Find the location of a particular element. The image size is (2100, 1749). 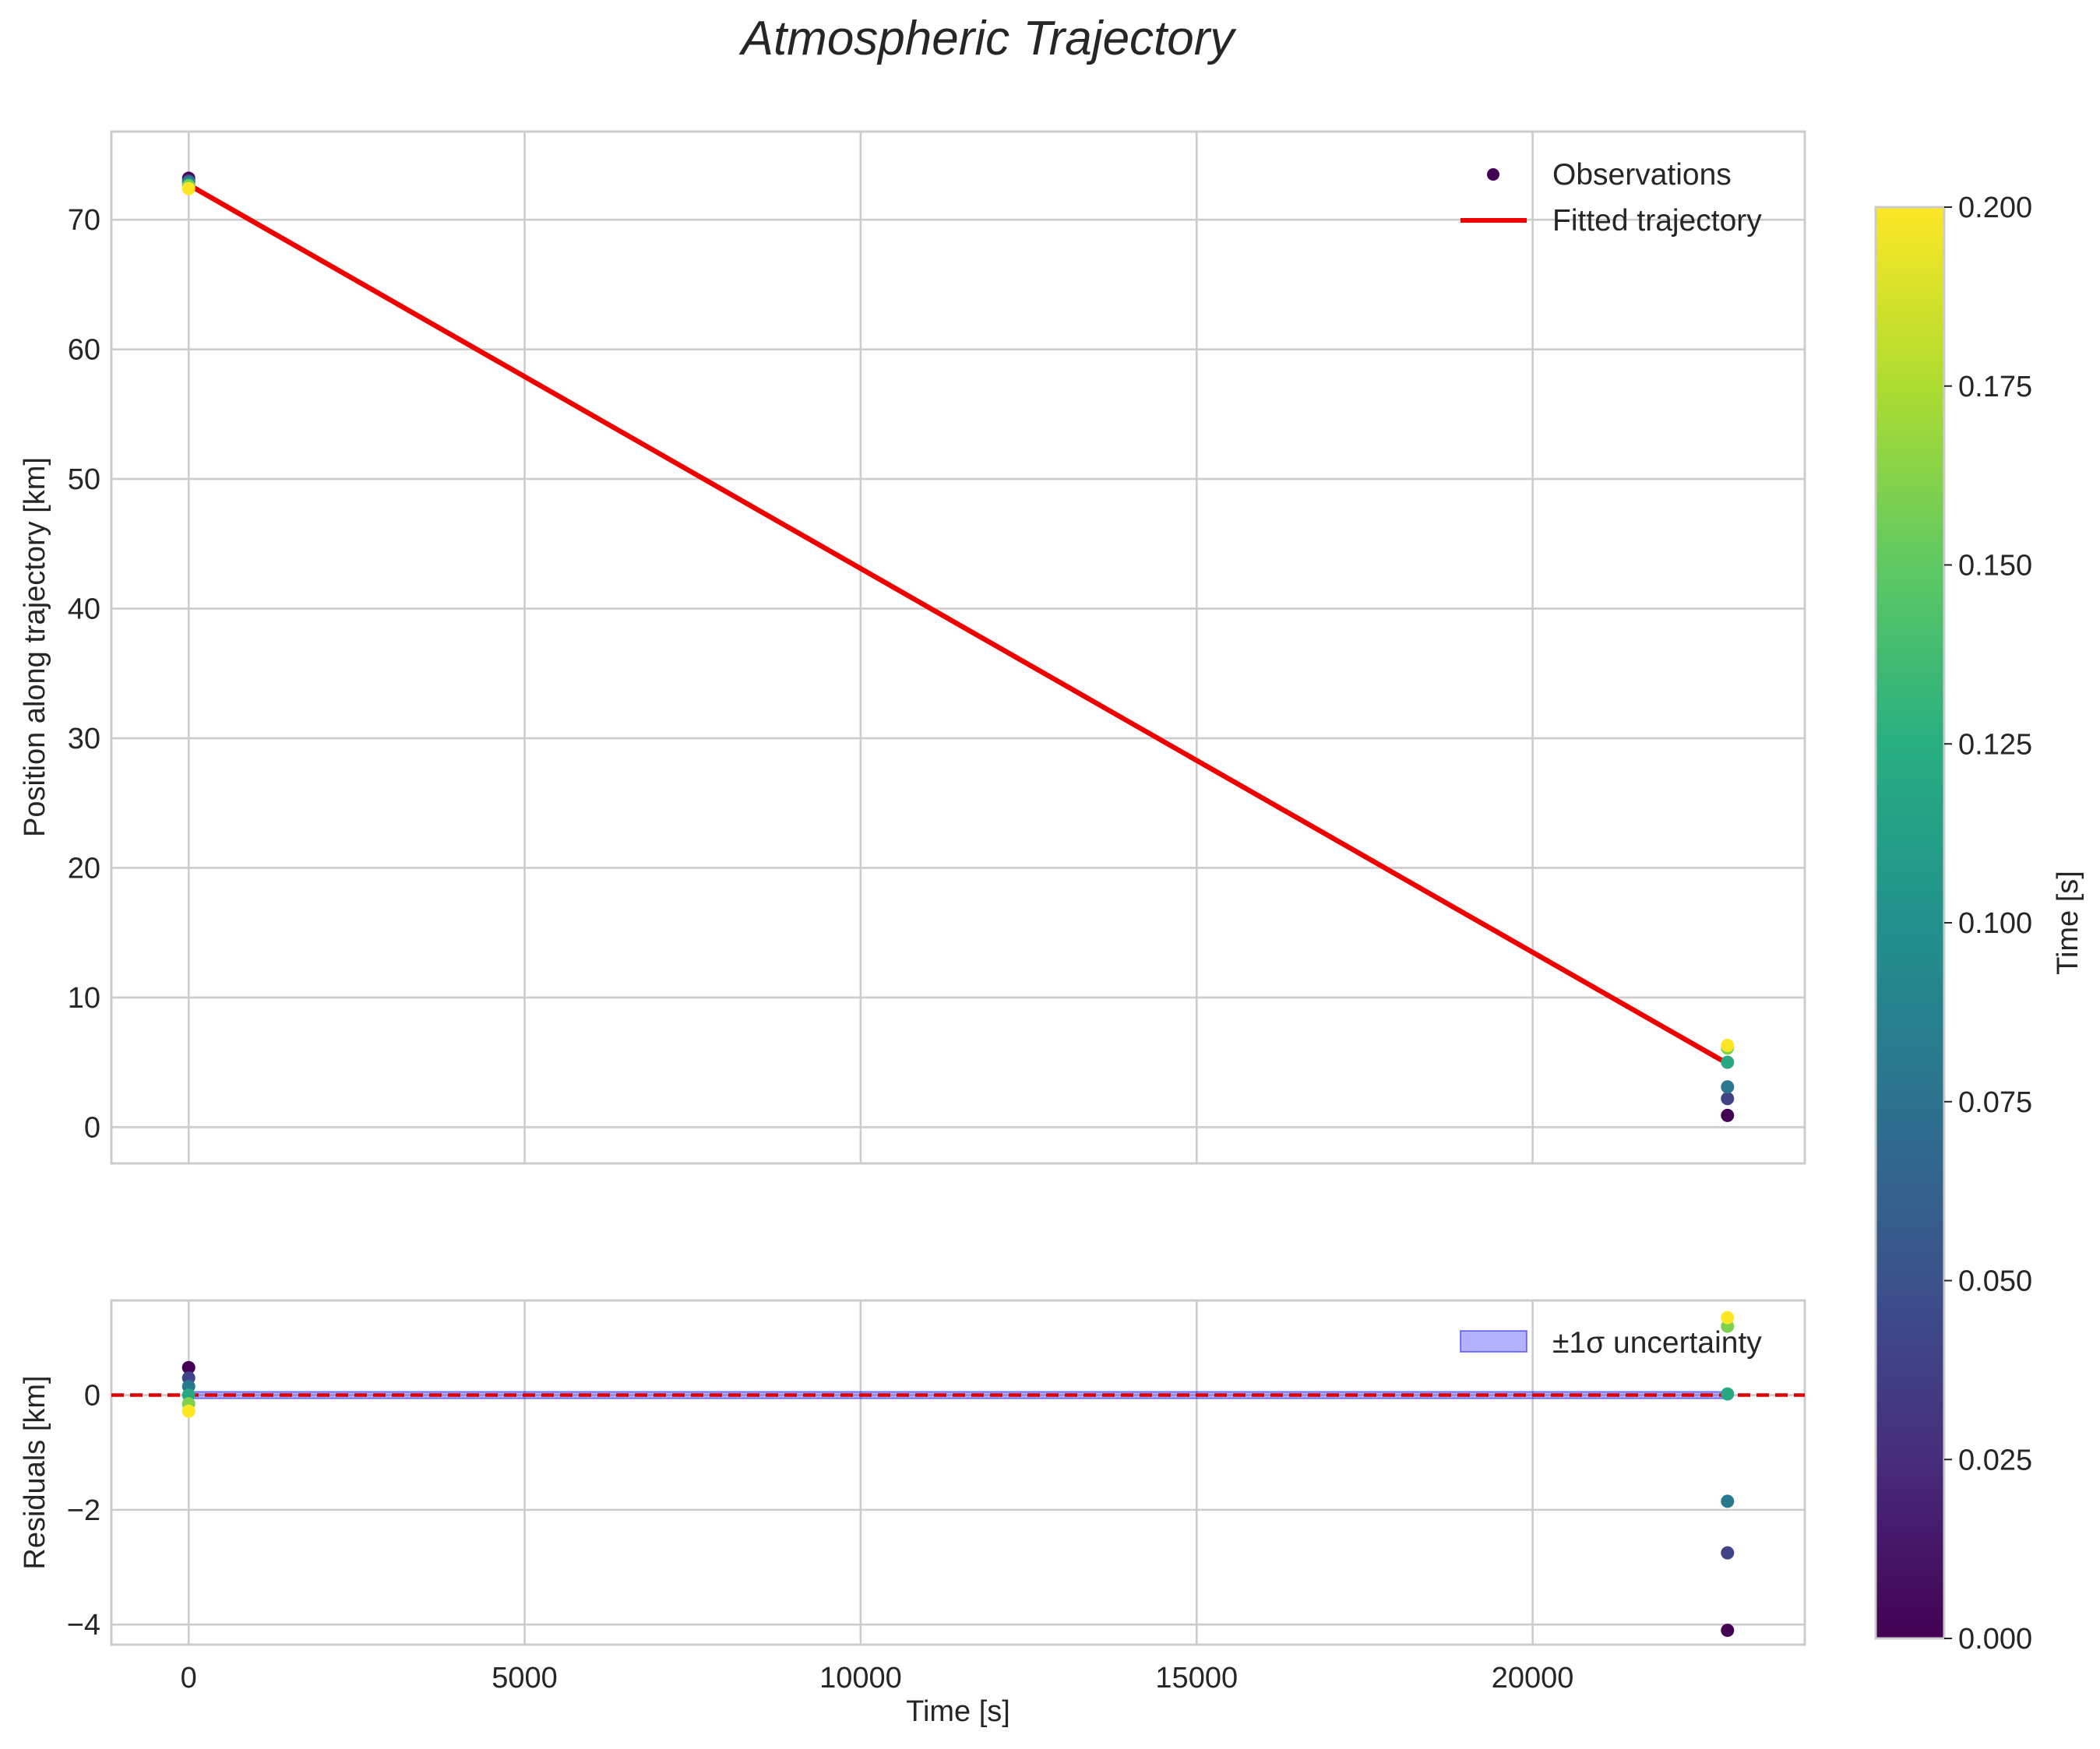

position-legend: Observations Fitted trajectory is located at coordinates (1611, 198).